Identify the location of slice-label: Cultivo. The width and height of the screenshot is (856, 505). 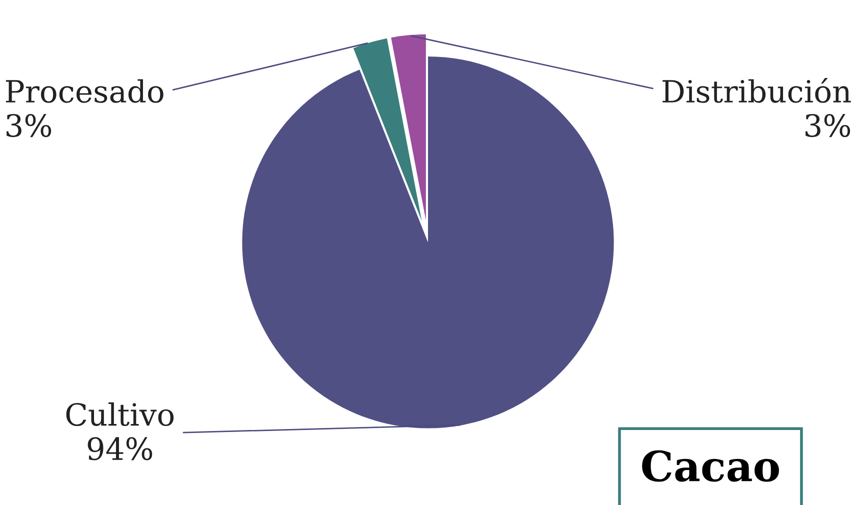
(120, 414).